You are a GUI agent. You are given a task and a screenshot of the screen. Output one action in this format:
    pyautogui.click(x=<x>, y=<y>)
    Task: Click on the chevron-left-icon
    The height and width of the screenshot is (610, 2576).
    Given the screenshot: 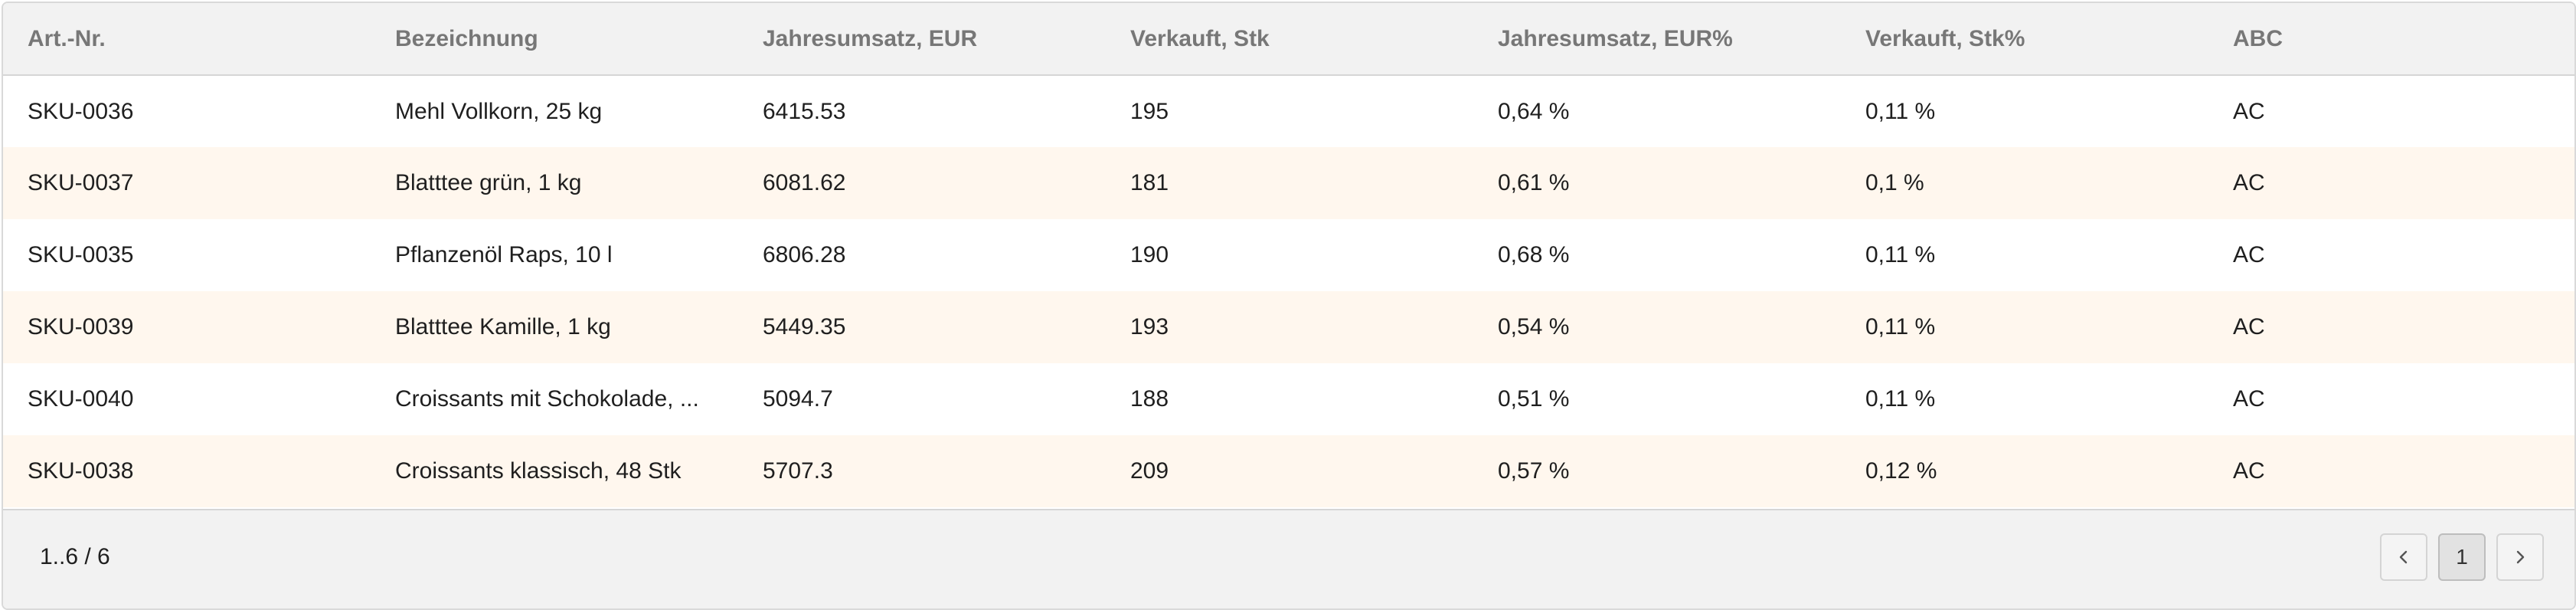 What is the action you would take?
    pyautogui.click(x=2403, y=557)
    